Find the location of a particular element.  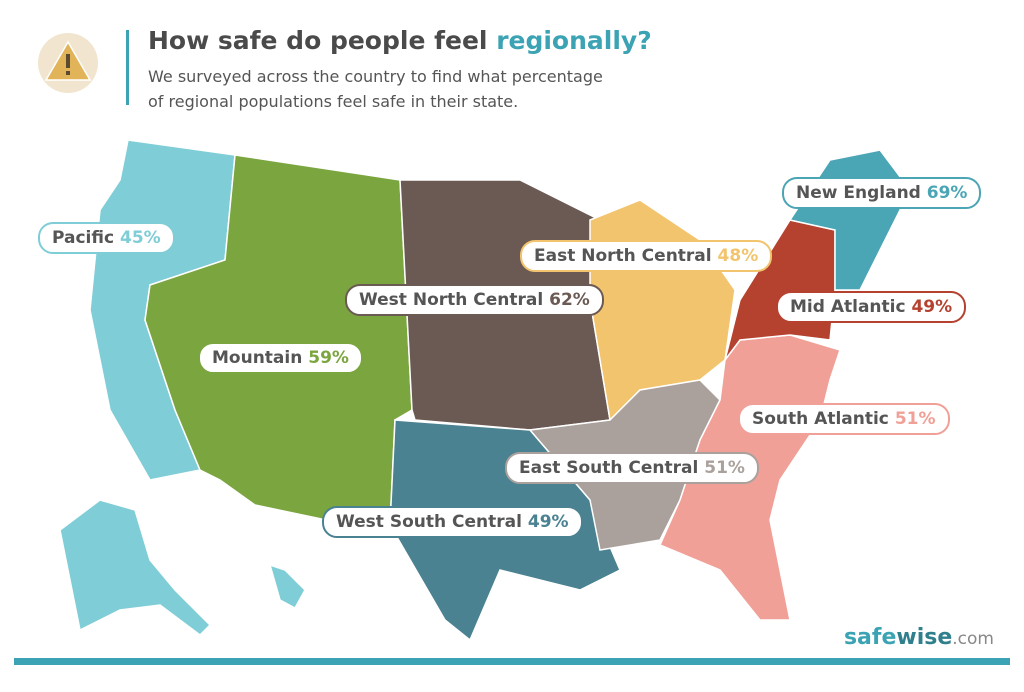

region-label: Pacific 45% is located at coordinates (106, 238).